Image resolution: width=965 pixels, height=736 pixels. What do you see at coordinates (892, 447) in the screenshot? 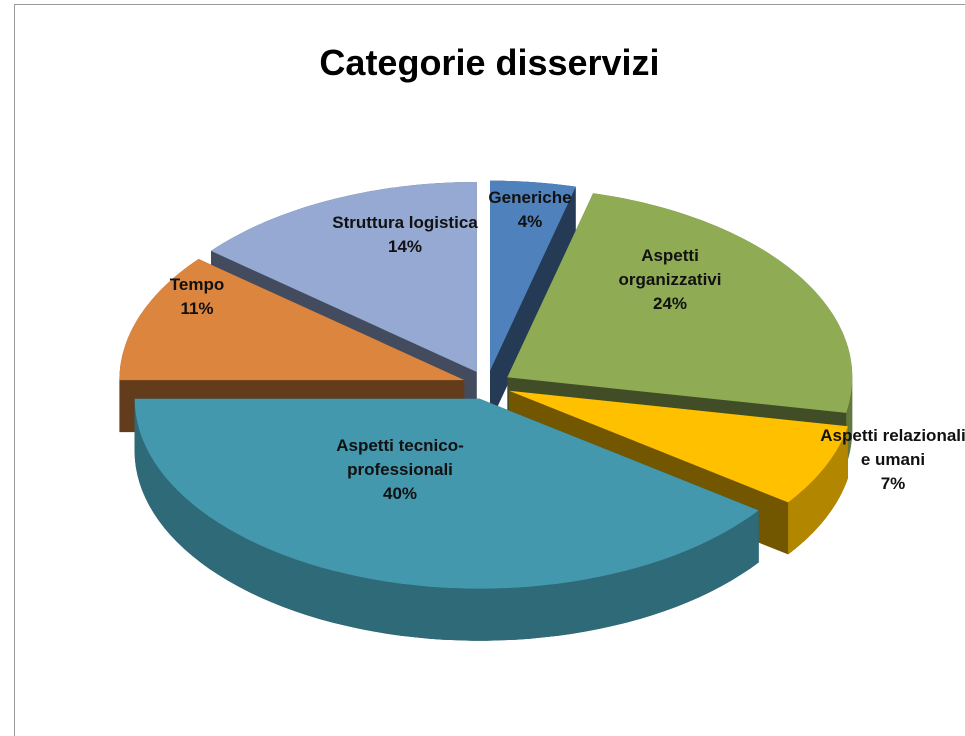
I see `category-label: Aspetti relazionali e umani` at bounding box center [892, 447].